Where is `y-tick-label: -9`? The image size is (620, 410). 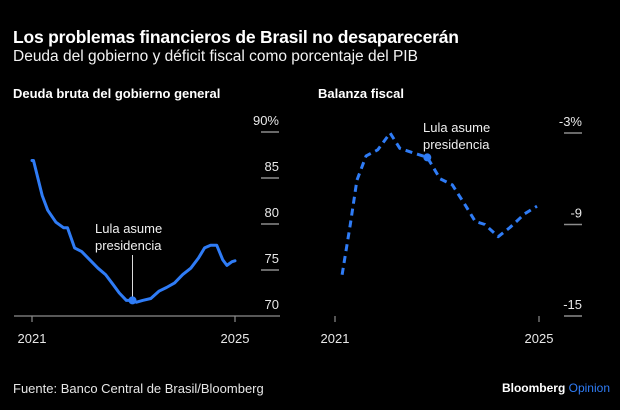 y-tick-label: -9 is located at coordinates (576, 213).